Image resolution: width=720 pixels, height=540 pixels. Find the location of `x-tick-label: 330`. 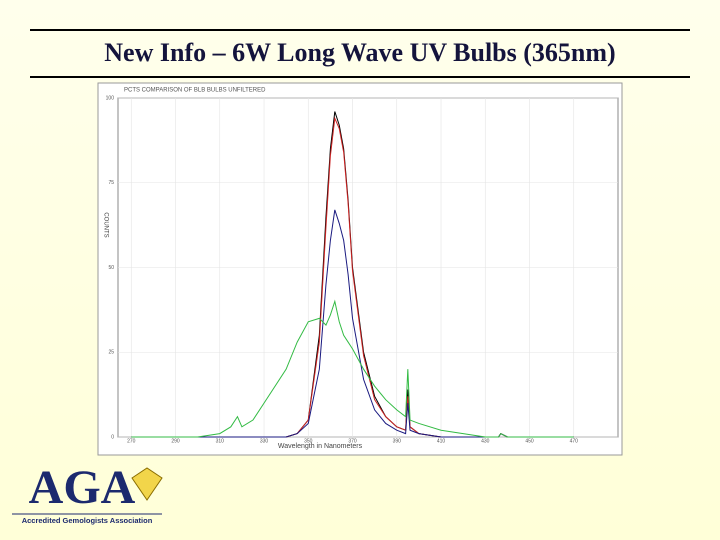

x-tick-label: 330 is located at coordinates (264, 441).